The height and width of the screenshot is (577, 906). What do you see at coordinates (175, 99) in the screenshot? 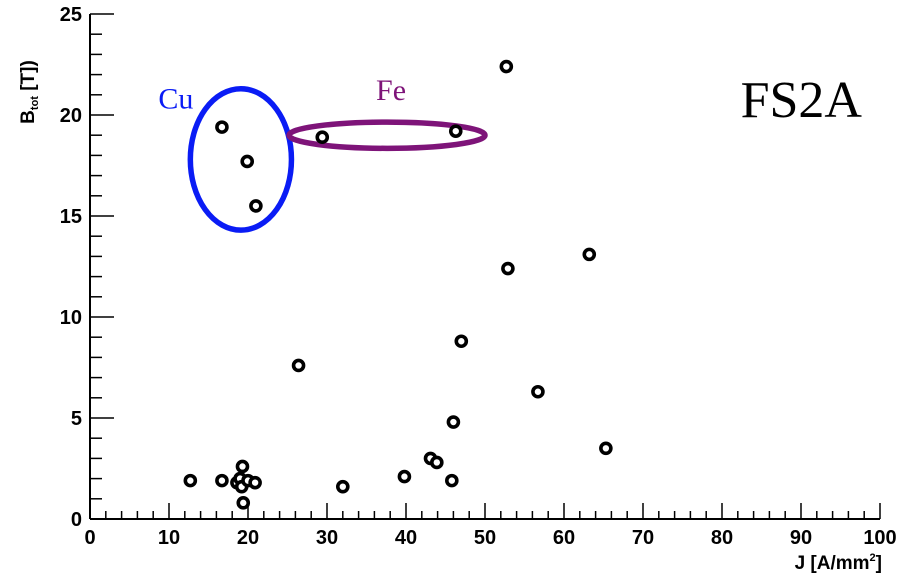
I see `cu-group-label: Cu` at bounding box center [175, 99].